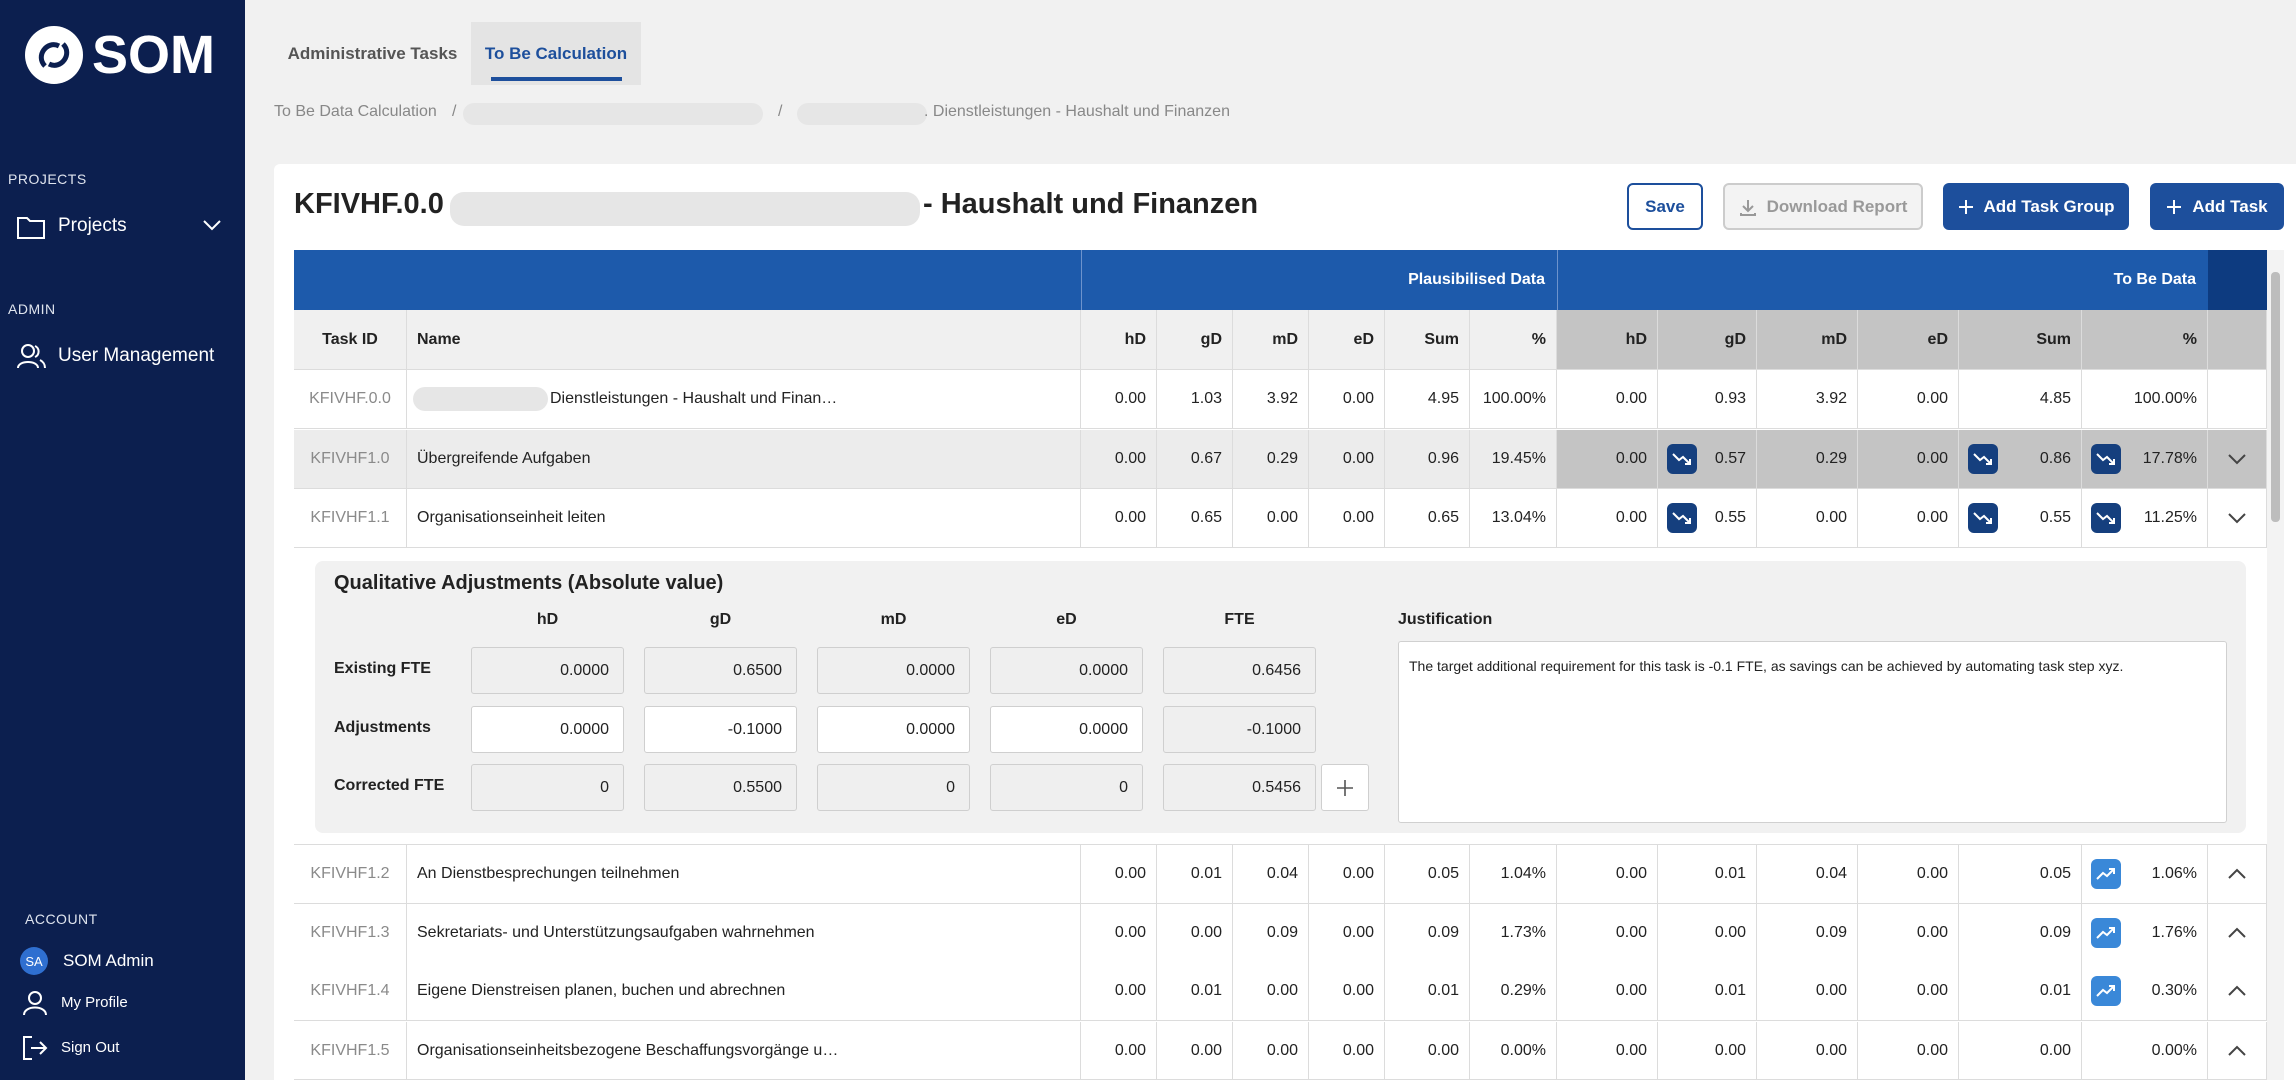  Describe the element at coordinates (1807, 933) in the screenshot. I see `value-cell: 0.09` at that location.